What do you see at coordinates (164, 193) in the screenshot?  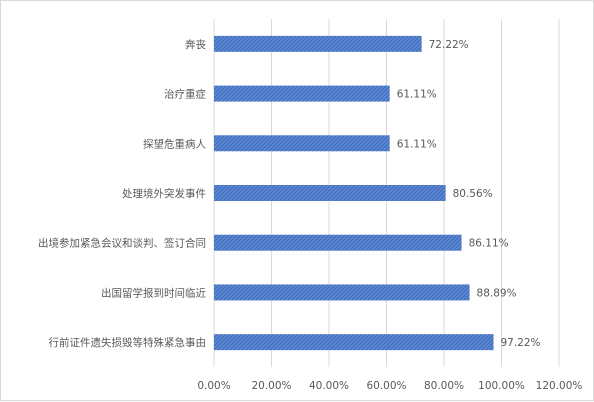 I see `category-label: 处理境外突发事件` at bounding box center [164, 193].